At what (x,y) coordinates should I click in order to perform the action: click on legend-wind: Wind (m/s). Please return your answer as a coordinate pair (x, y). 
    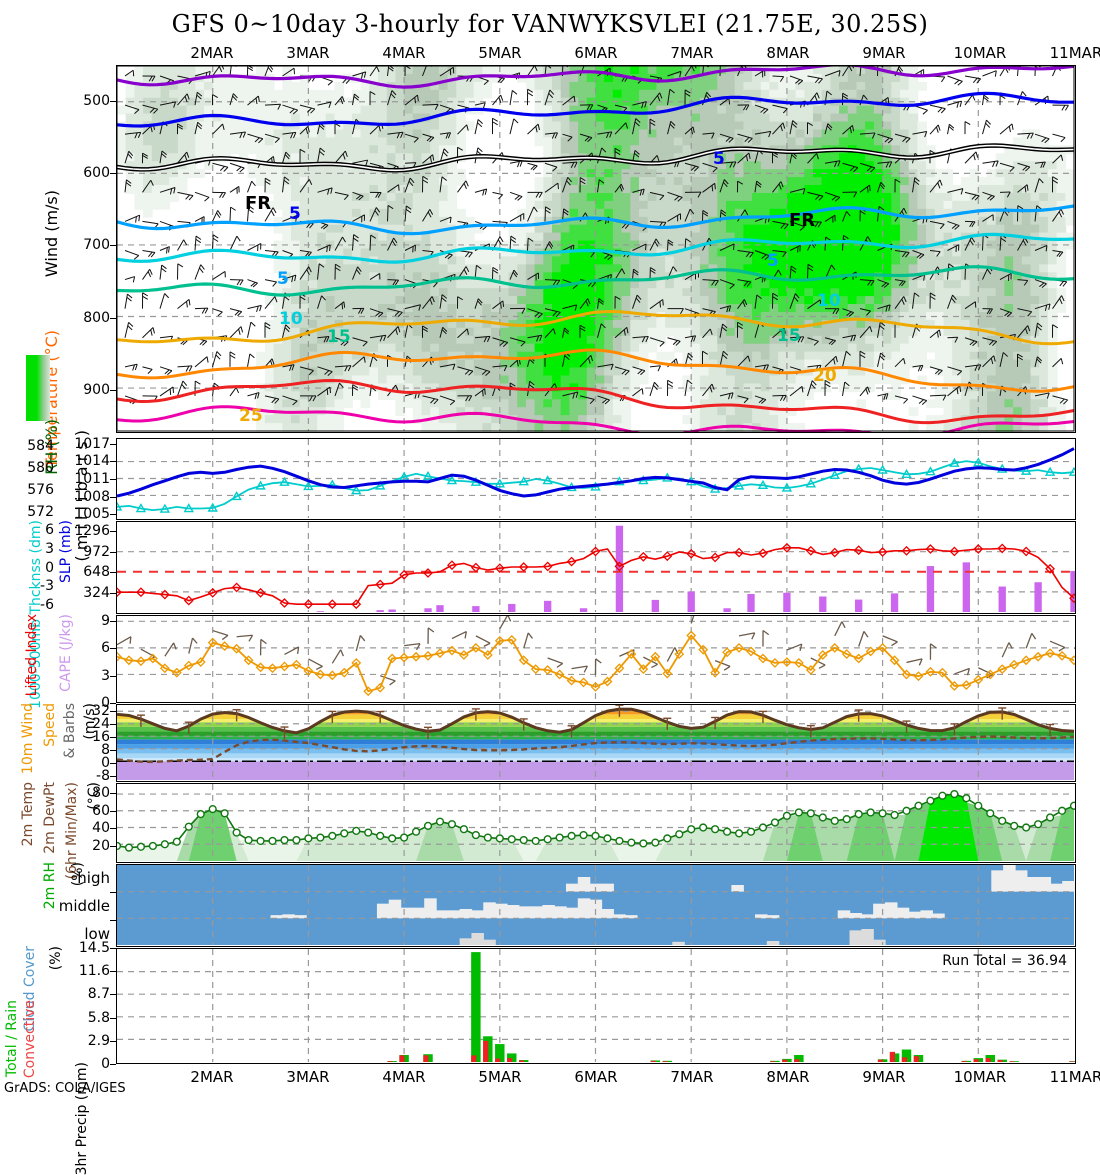
    Looking at the image, I should click on (51, 233).